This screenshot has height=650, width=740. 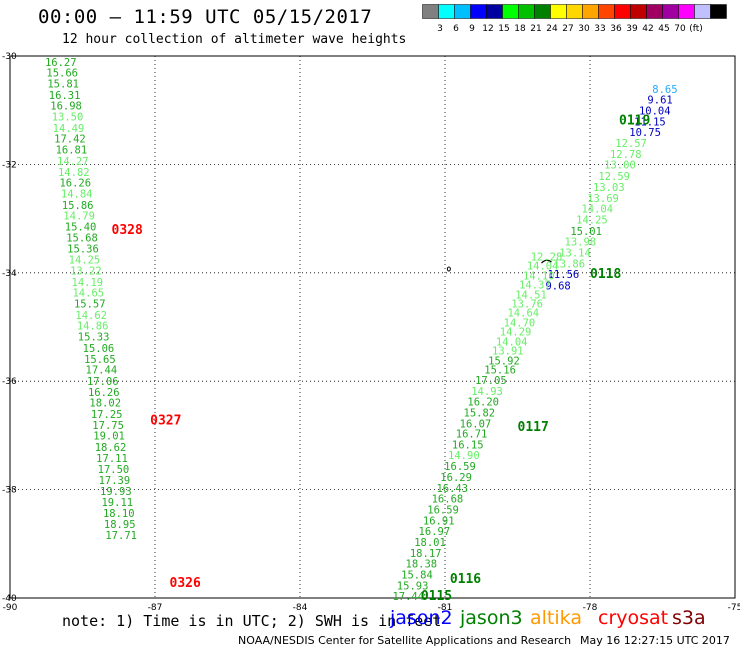 What do you see at coordinates (79, 217) in the screenshot?
I see `wave-height-value: 14.79` at bounding box center [79, 217].